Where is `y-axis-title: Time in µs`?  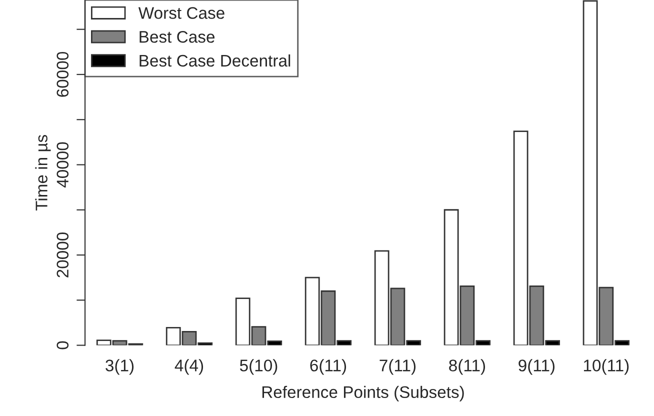 y-axis-title: Time in µs is located at coordinates (43, 172).